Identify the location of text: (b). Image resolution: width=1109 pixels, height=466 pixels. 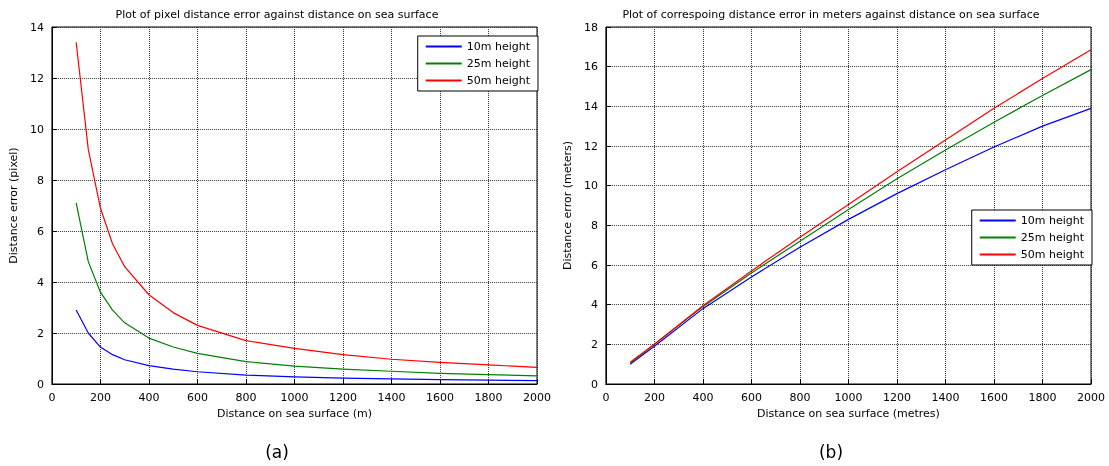
(831, 451).